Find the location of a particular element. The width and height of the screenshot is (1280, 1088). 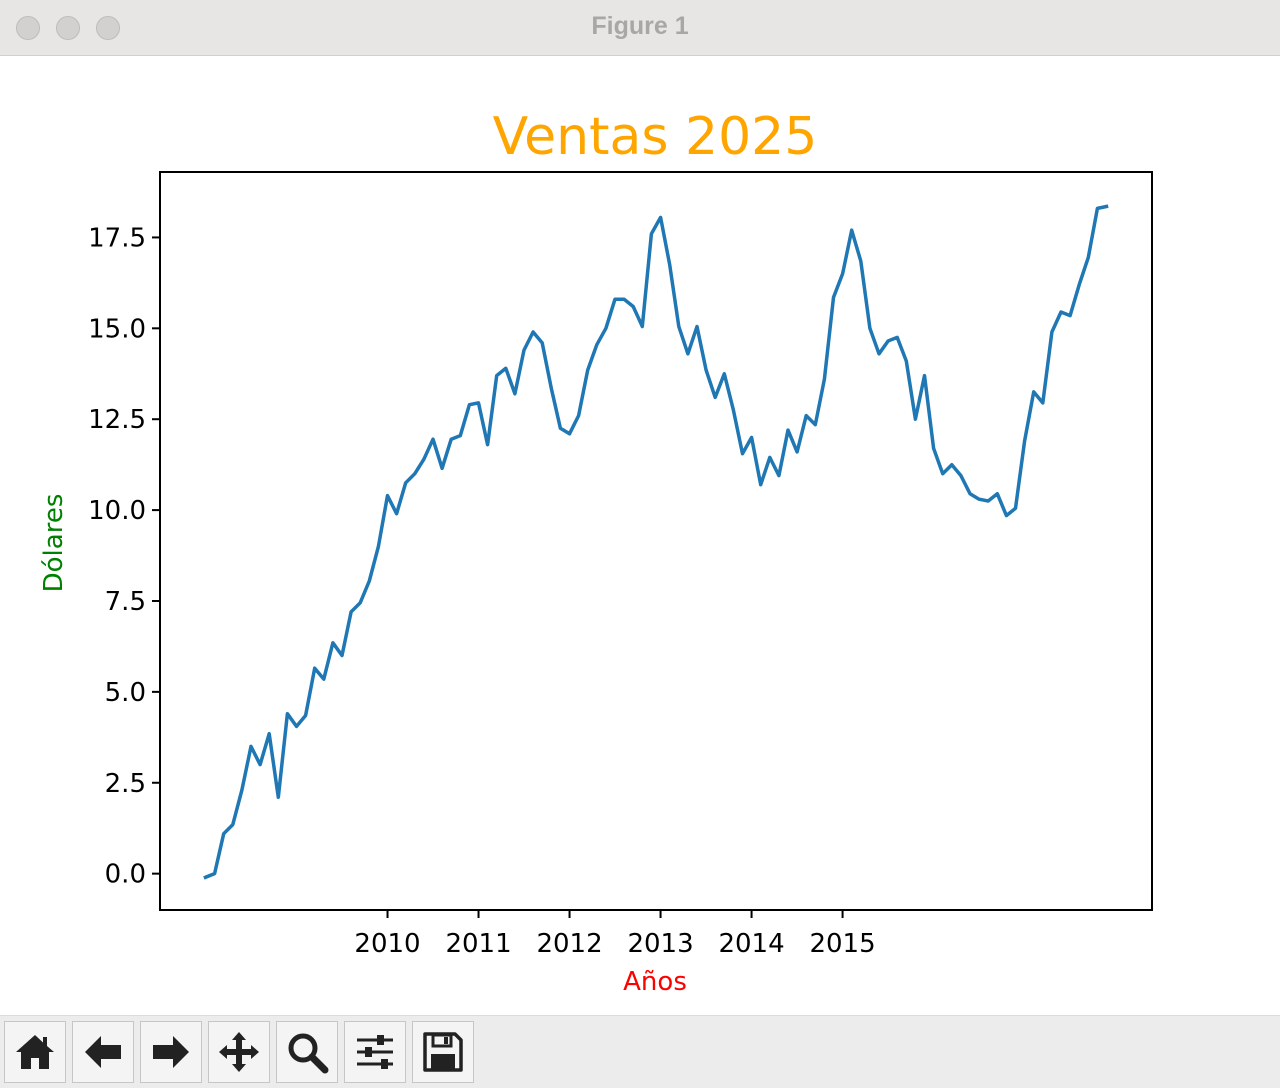

y-axis-label: Dólares is located at coordinates (54, 543).